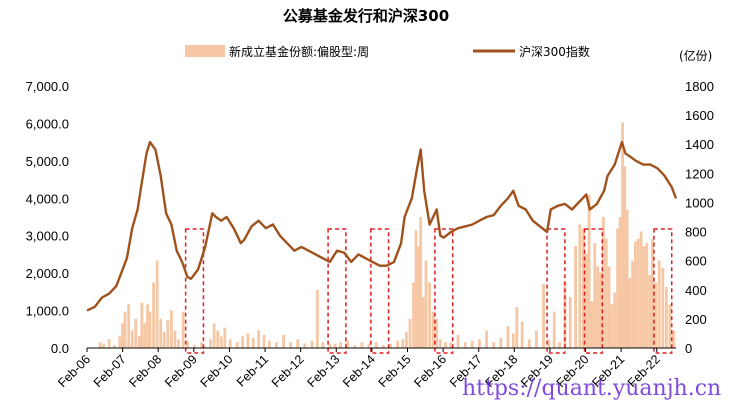 This screenshot has width=733, height=410. Describe the element at coordinates (145, 371) in the screenshot. I see `x-tick-label: Feb-08` at that location.